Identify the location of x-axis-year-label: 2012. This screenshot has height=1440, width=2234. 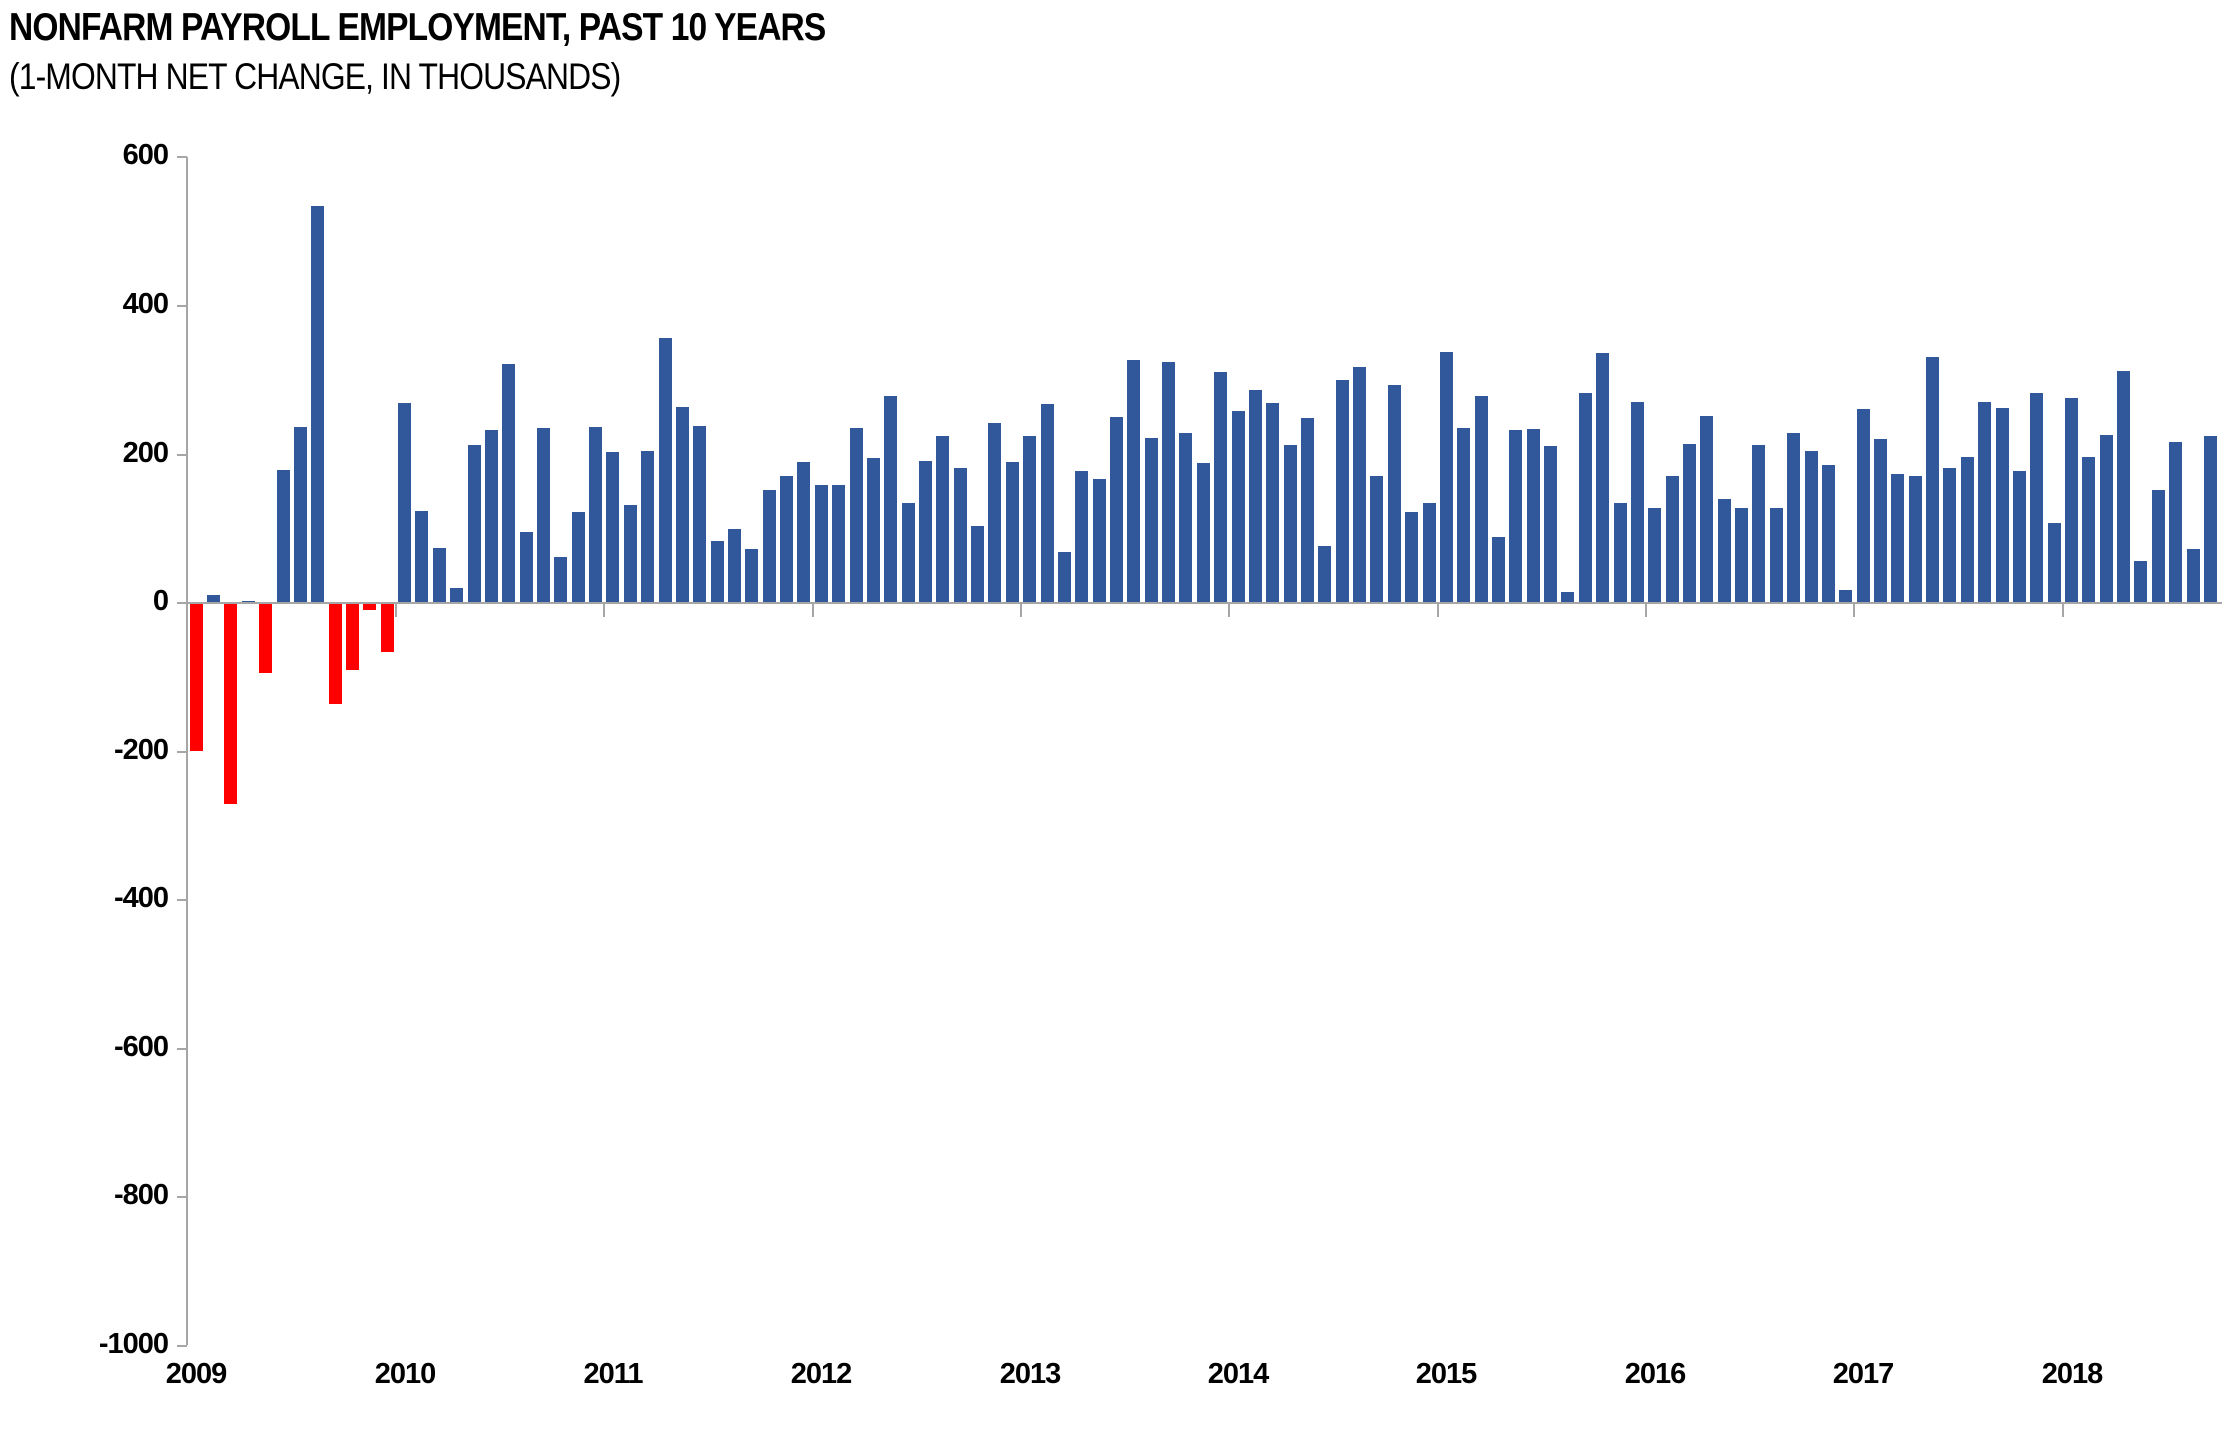
(821, 1374).